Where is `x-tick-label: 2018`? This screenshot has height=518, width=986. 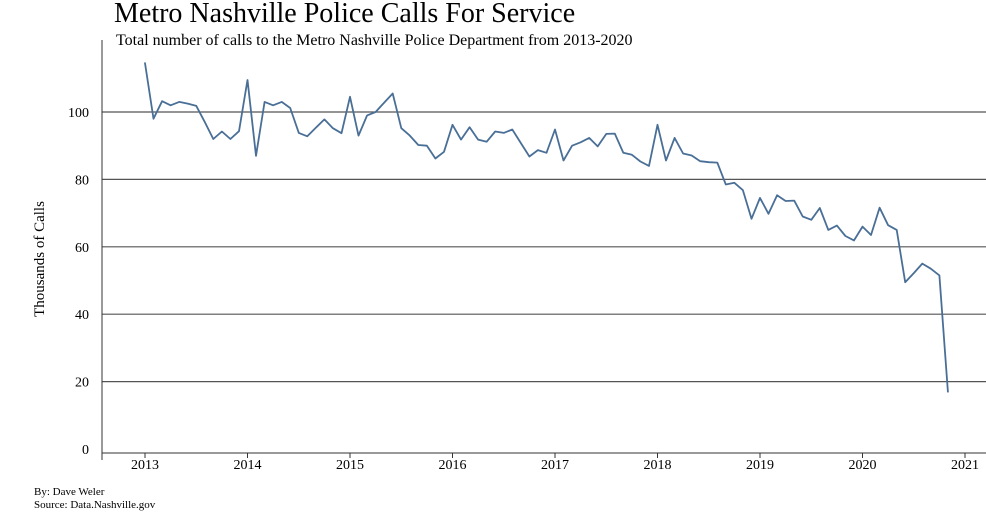 x-tick-label: 2018 is located at coordinates (658, 465).